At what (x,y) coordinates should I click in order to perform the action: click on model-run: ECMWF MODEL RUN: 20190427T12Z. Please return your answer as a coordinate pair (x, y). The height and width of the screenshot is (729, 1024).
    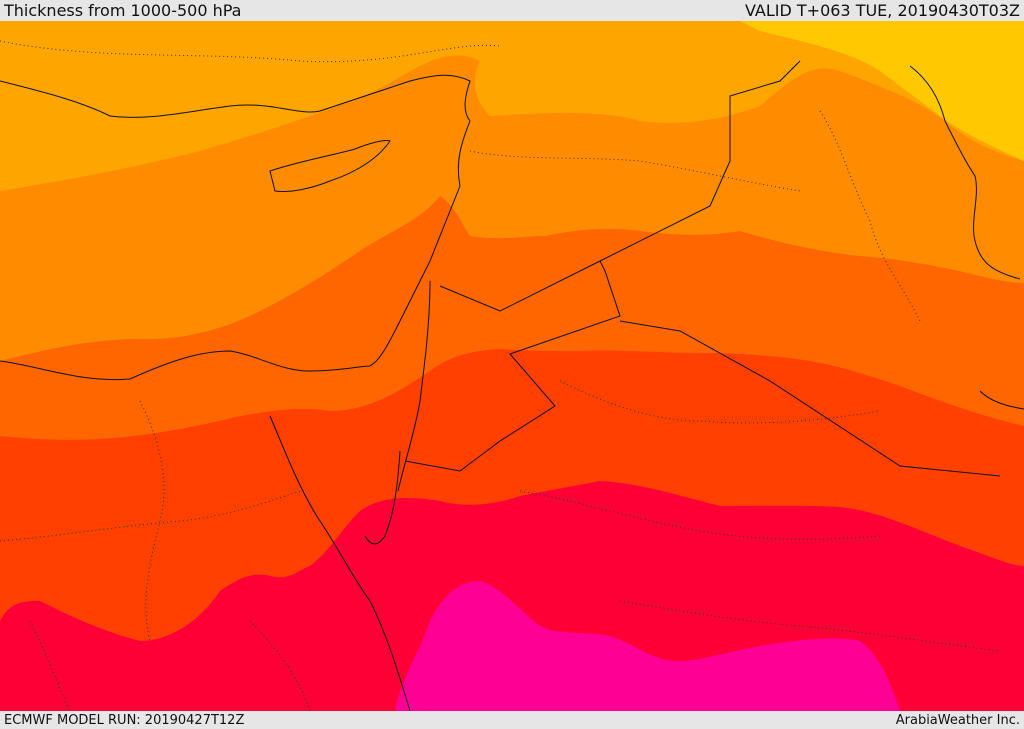
    Looking at the image, I should click on (124, 720).